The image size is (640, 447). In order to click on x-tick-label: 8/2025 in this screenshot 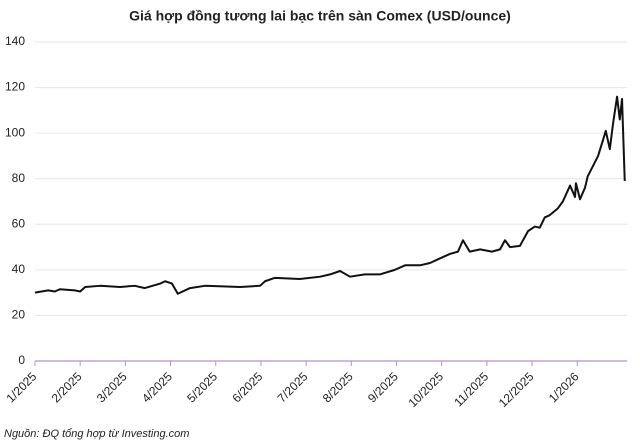, I will do `click(338, 387)`.